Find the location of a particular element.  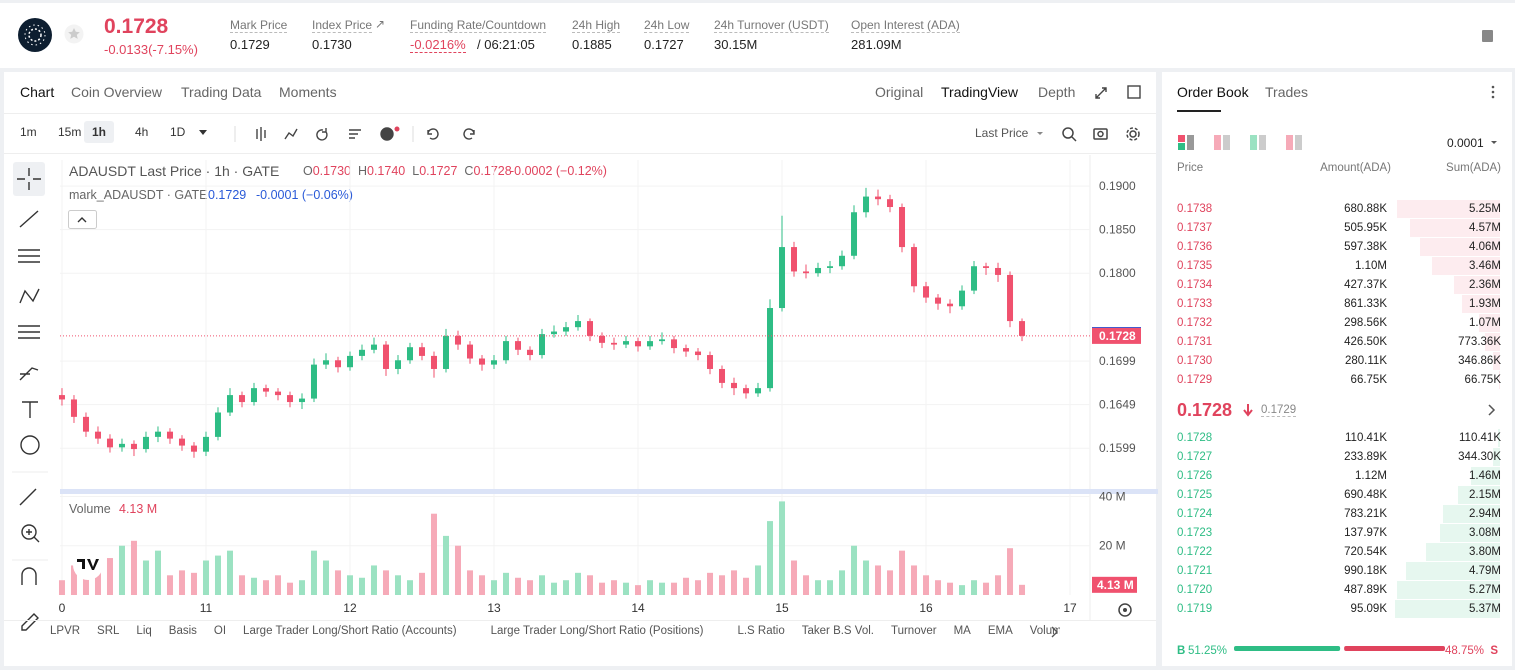

settings-icon is located at coordinates (1488, 36).